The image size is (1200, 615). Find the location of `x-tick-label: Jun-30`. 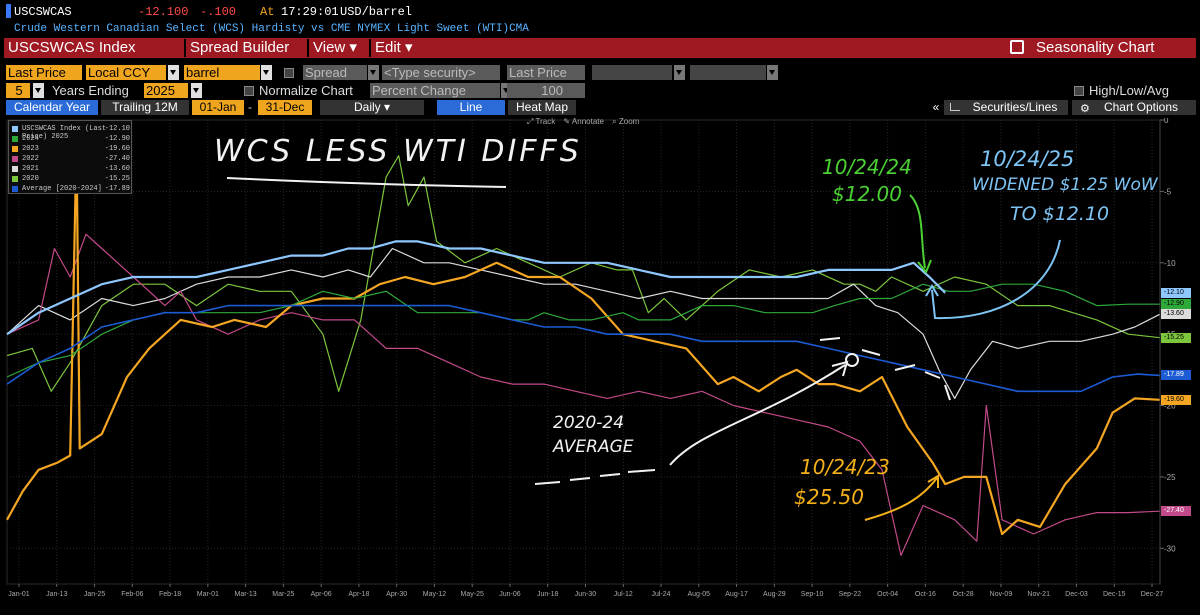

x-tick-label: Jun-30 is located at coordinates (586, 594).